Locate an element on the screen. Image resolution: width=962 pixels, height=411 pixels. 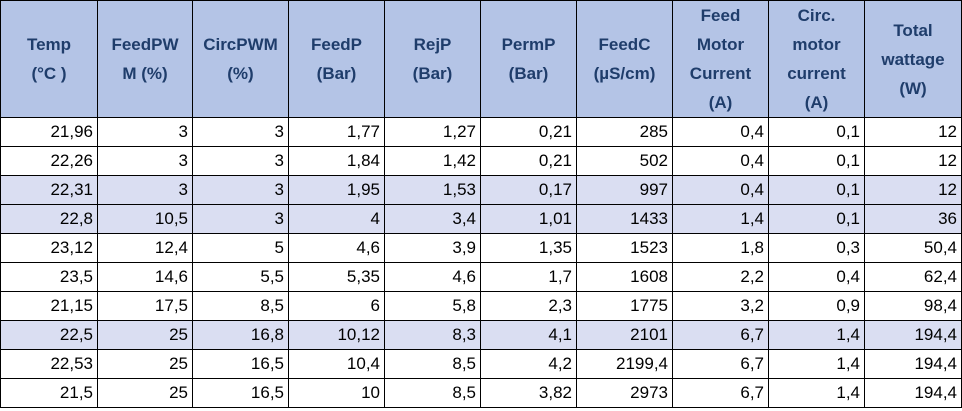
header-circ-motor-current: Circ. motor current (A) is located at coordinates (816, 59).